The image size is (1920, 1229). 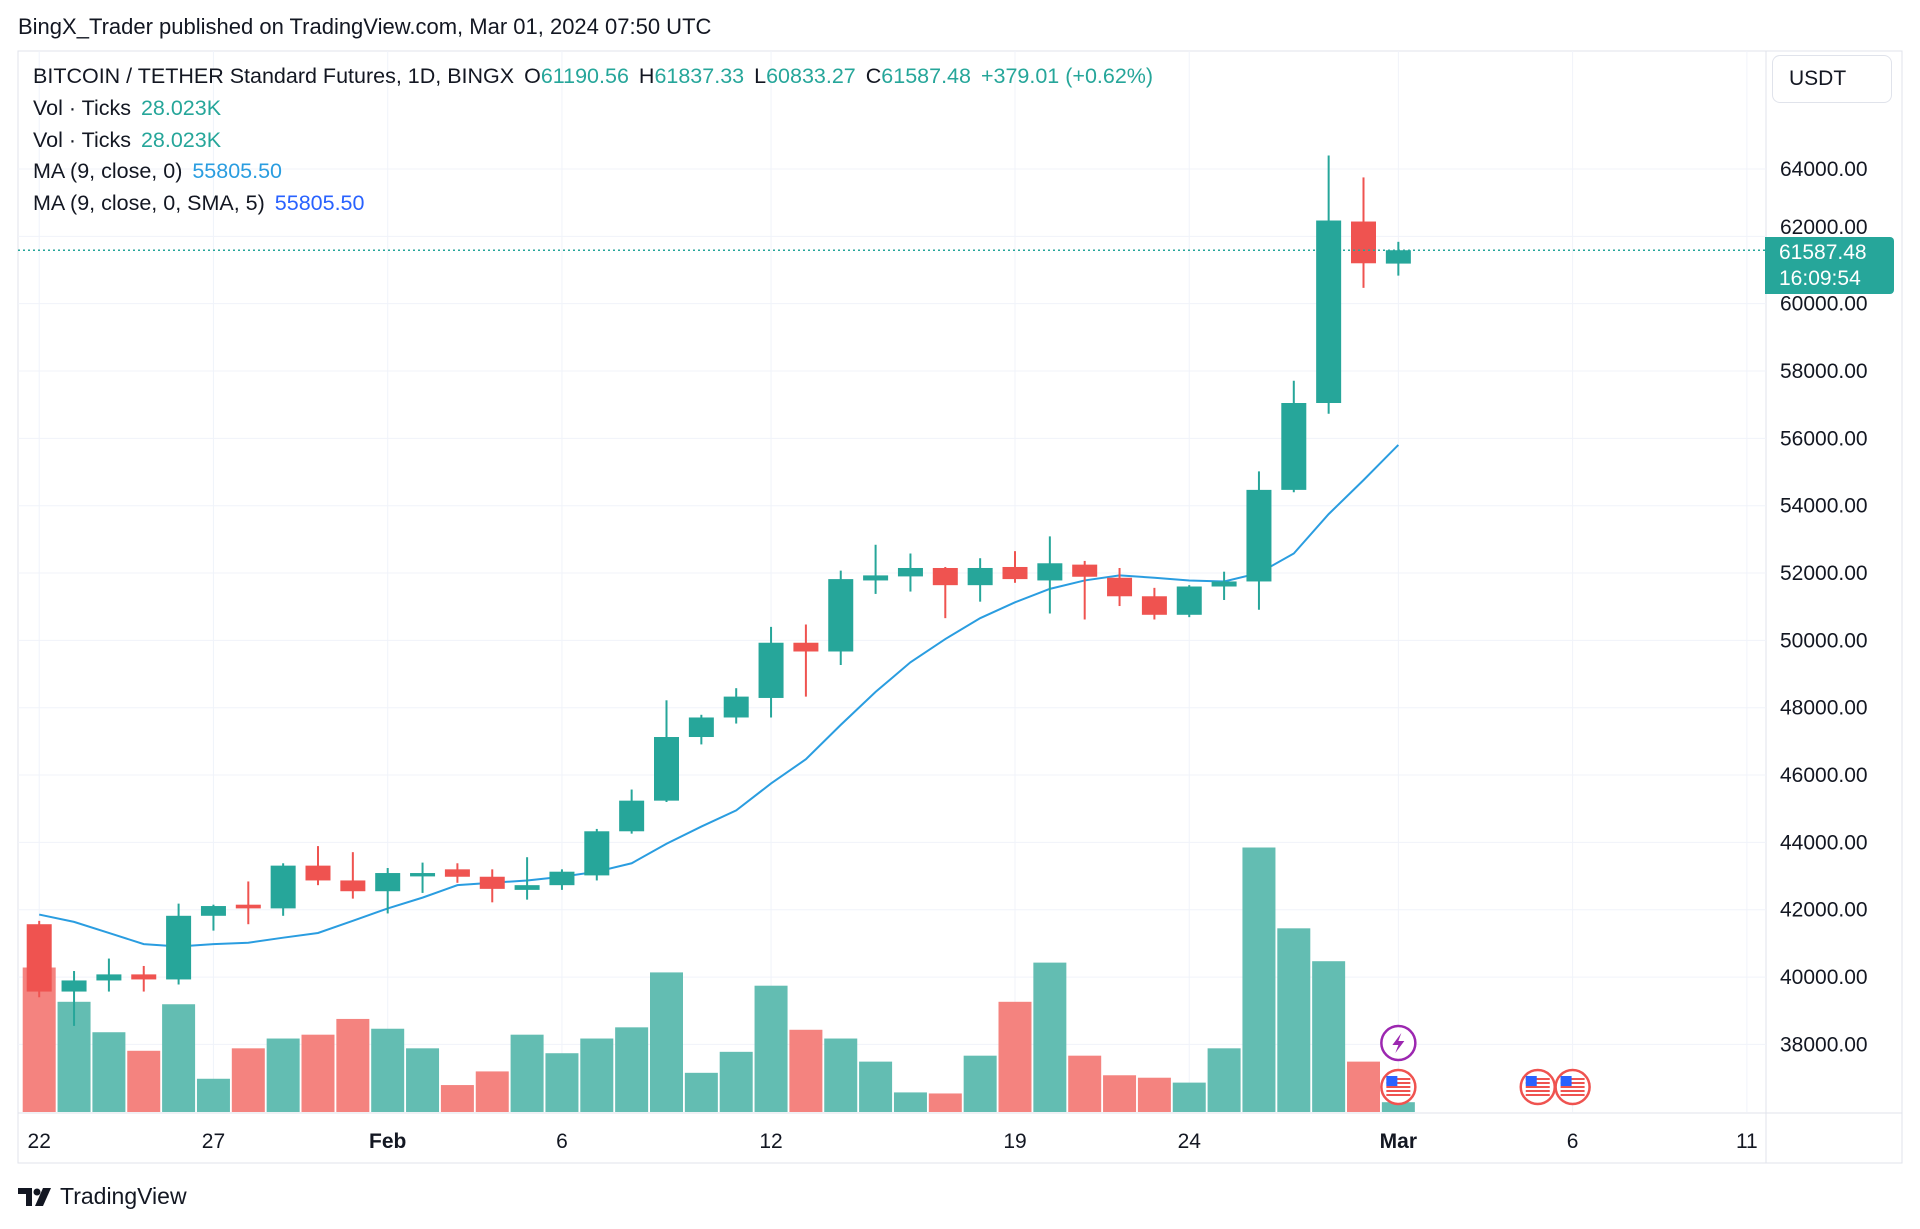 I want to click on low-value: 60833.27, so click(x=811, y=76).